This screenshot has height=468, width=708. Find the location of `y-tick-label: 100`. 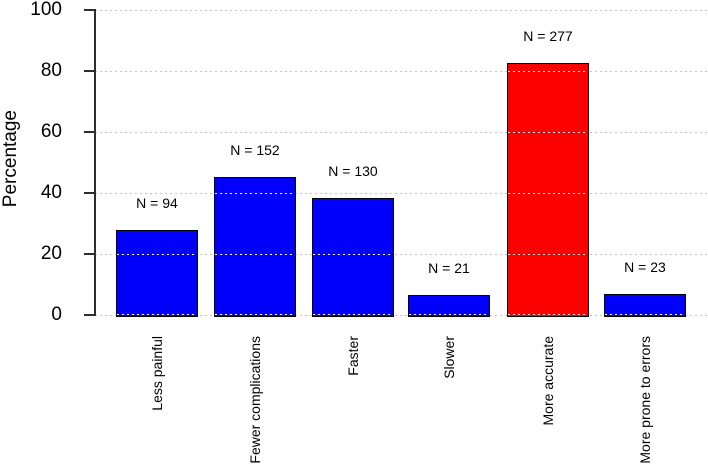

y-tick-label: 100 is located at coordinates (46, 10).